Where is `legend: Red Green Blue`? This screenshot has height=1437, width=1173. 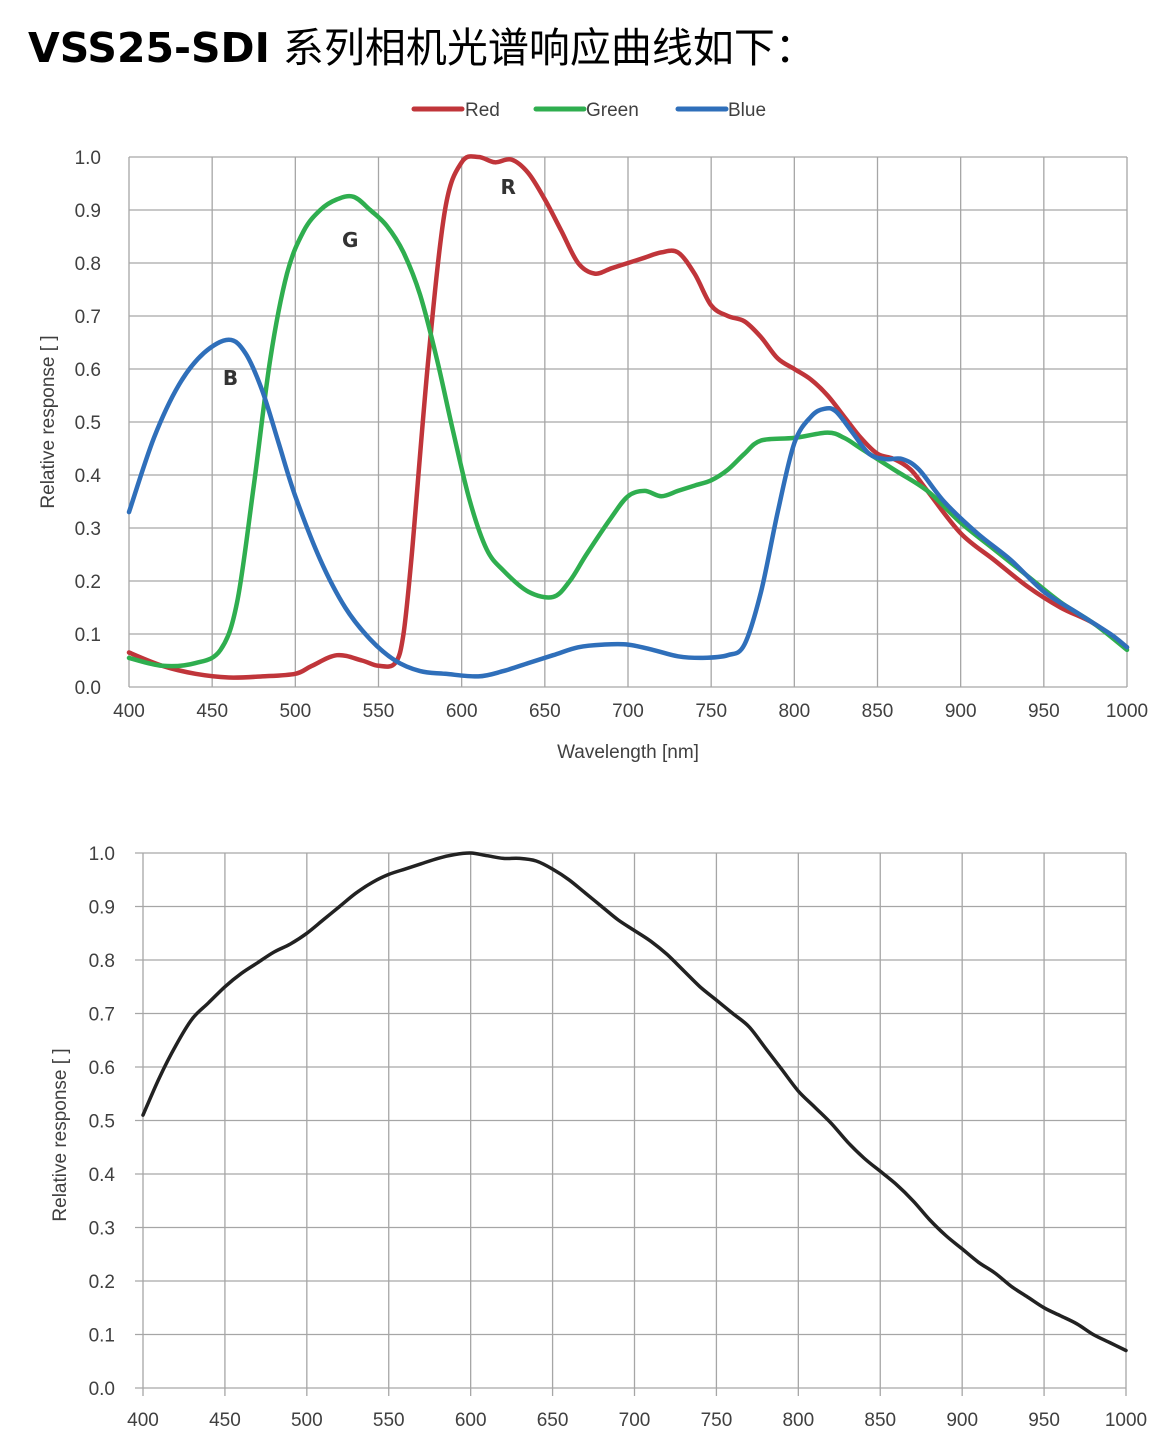 legend: Red Green Blue is located at coordinates (588, 110).